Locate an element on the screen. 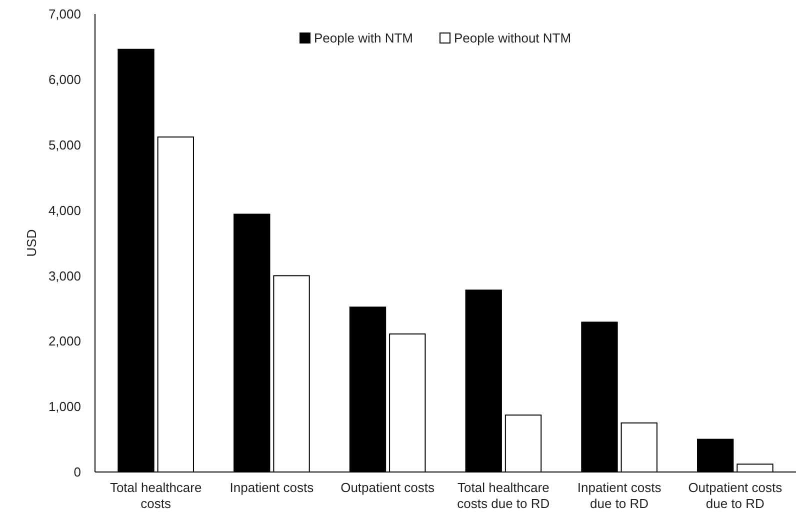 This screenshot has height=521, width=804. y-tick-label: 0 is located at coordinates (77, 472).